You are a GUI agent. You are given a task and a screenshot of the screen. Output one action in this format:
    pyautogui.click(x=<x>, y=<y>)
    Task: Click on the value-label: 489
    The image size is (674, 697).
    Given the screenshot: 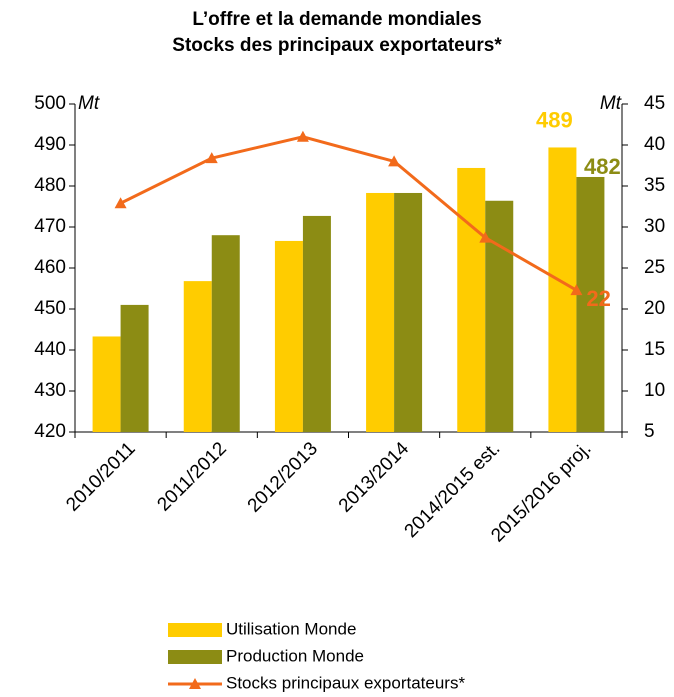 What is the action you would take?
    pyautogui.click(x=554, y=119)
    